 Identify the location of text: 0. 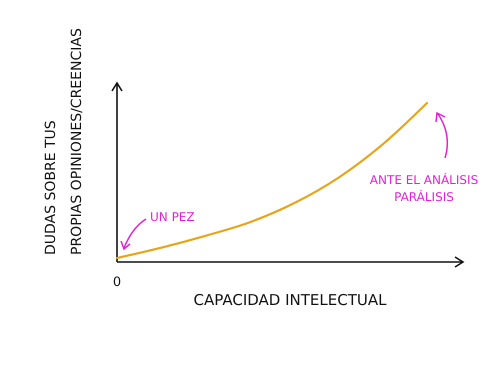
(117, 282).